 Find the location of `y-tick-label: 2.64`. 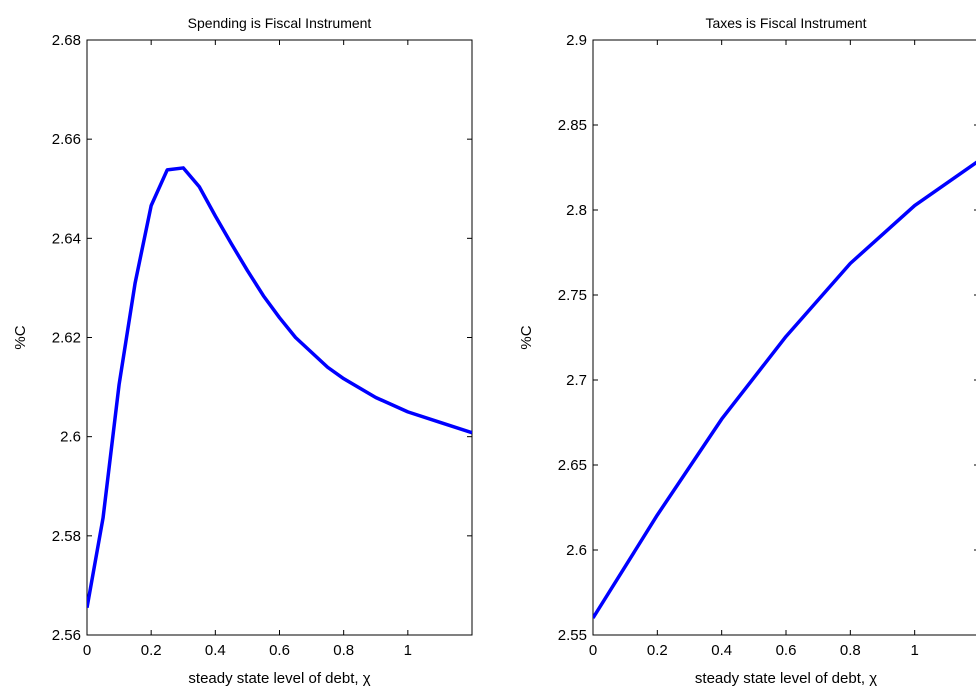

y-tick-label: 2.64 is located at coordinates (66, 238).